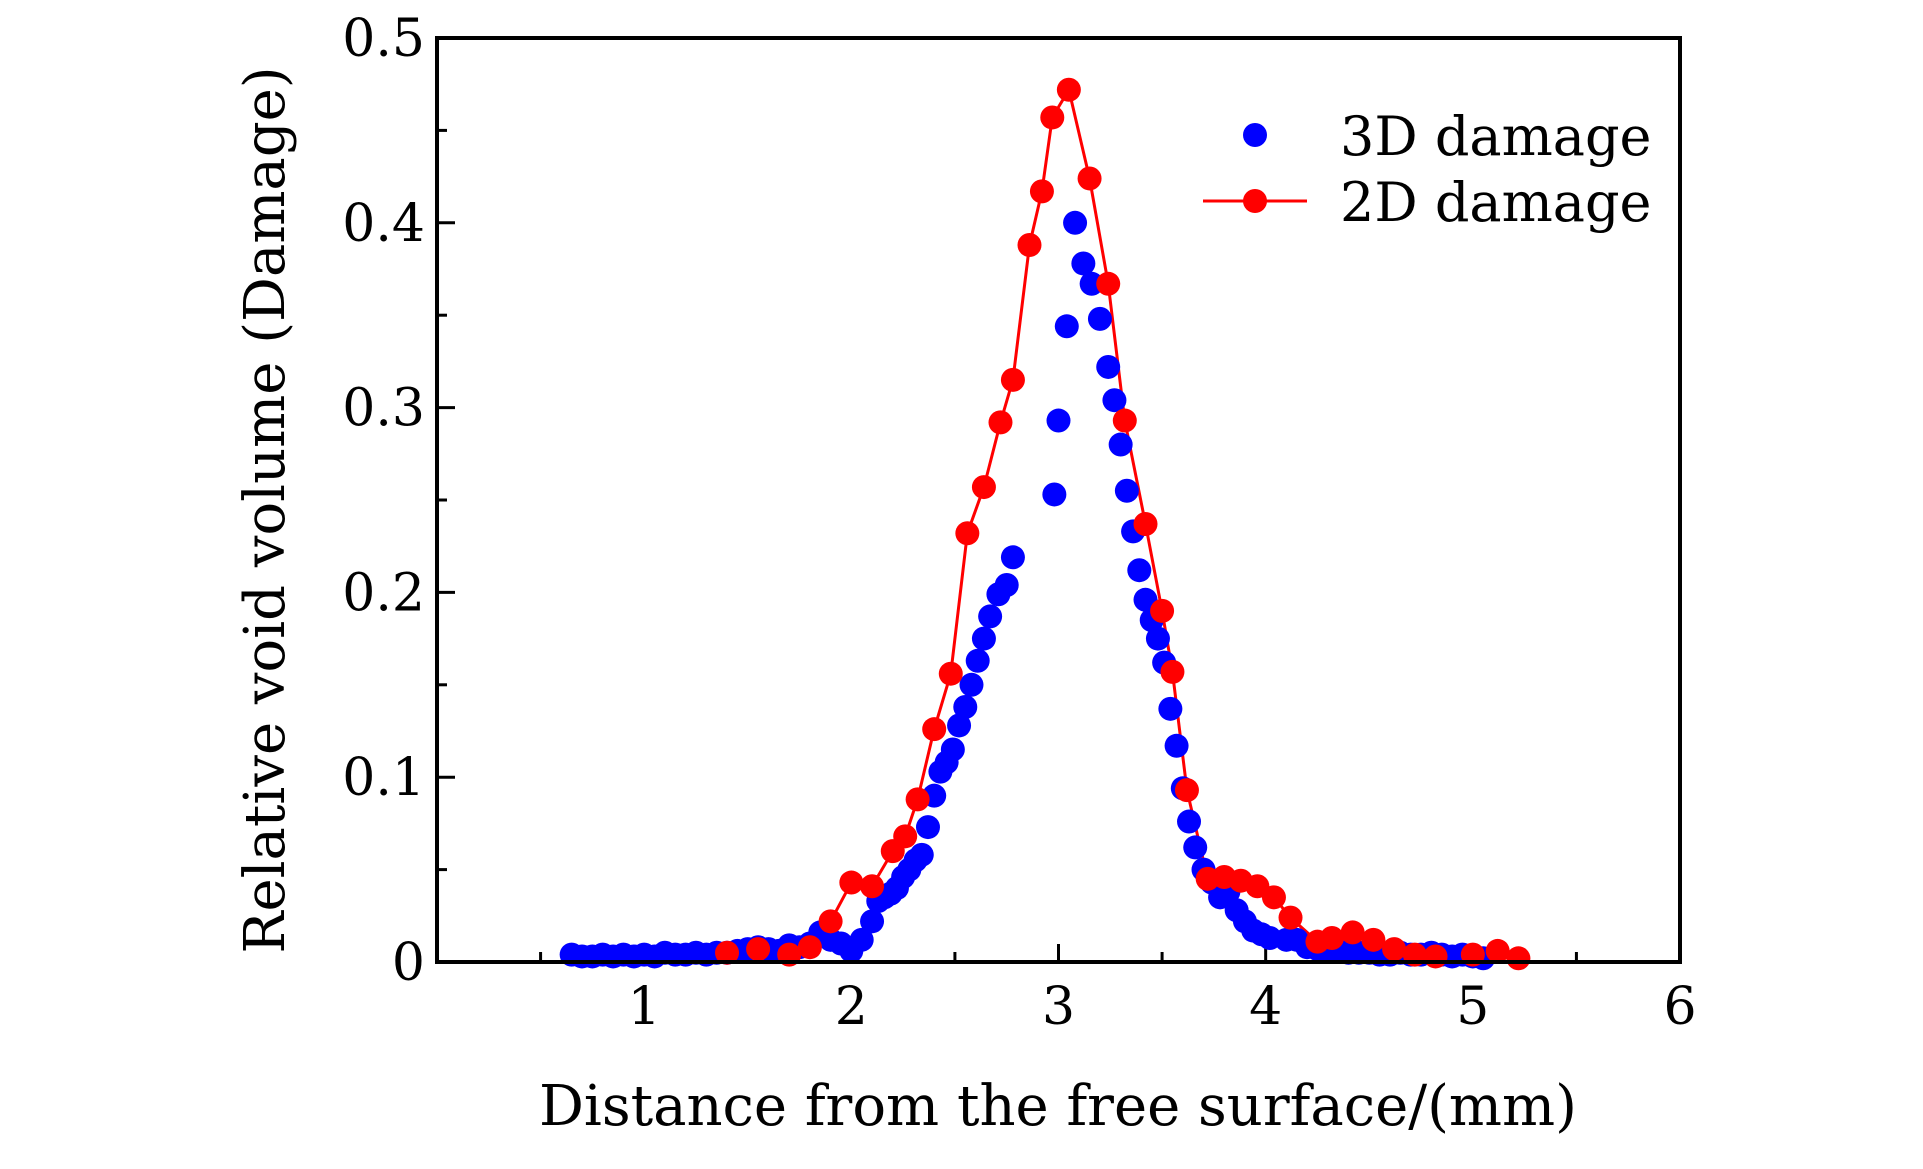  What do you see at coordinates (383, 593) in the screenshot?
I see `y-tick-label: 0.2` at bounding box center [383, 593].